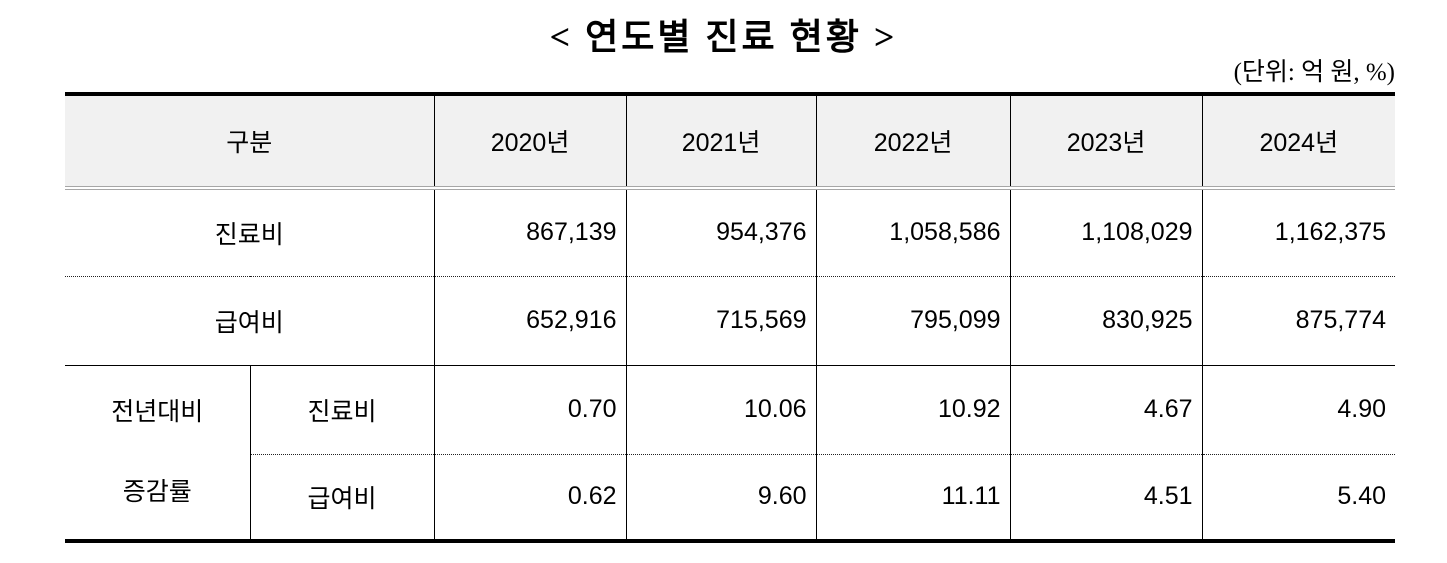 The image size is (1447, 563). Describe the element at coordinates (530, 410) in the screenshot. I see `cell-value: 0.70` at that location.